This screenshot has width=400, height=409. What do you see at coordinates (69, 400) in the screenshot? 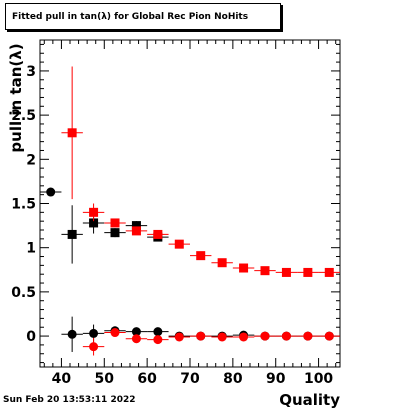
I see `footer-date: Sun Feb 20 13:53:11 2022` at bounding box center [69, 400].